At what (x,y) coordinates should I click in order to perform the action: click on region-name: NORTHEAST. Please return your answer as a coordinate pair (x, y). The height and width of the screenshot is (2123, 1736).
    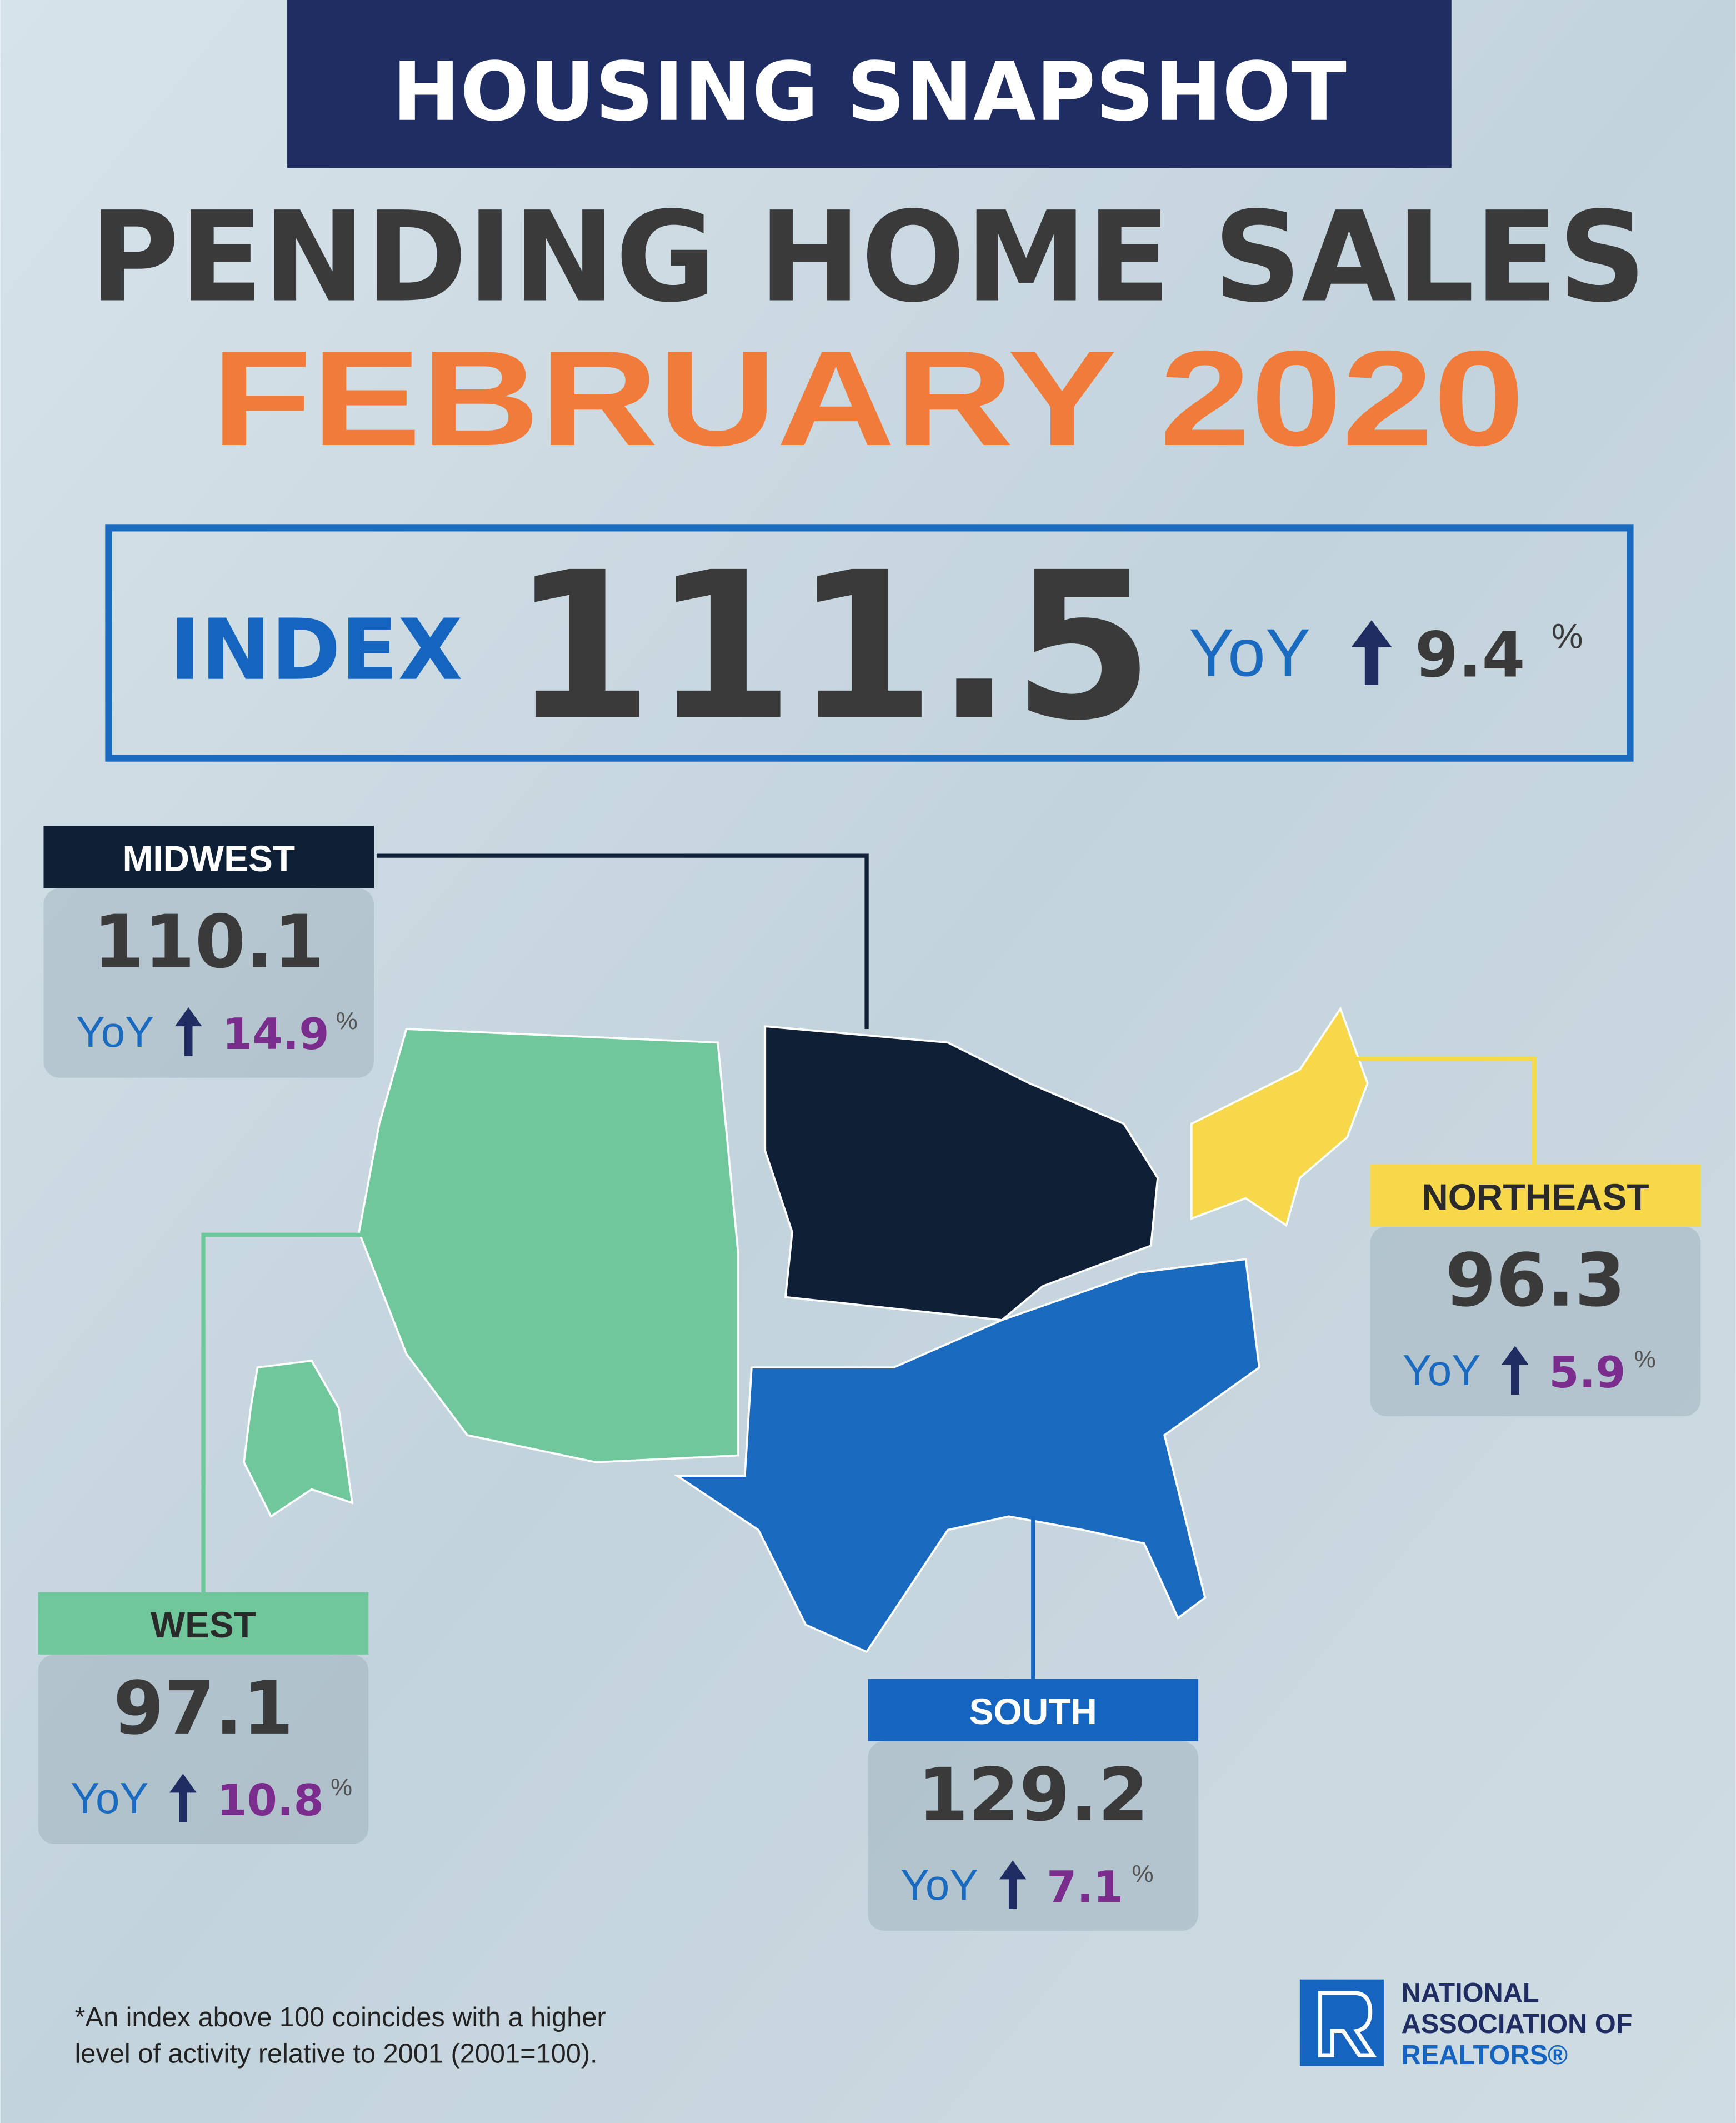
    Looking at the image, I should click on (1535, 1196).